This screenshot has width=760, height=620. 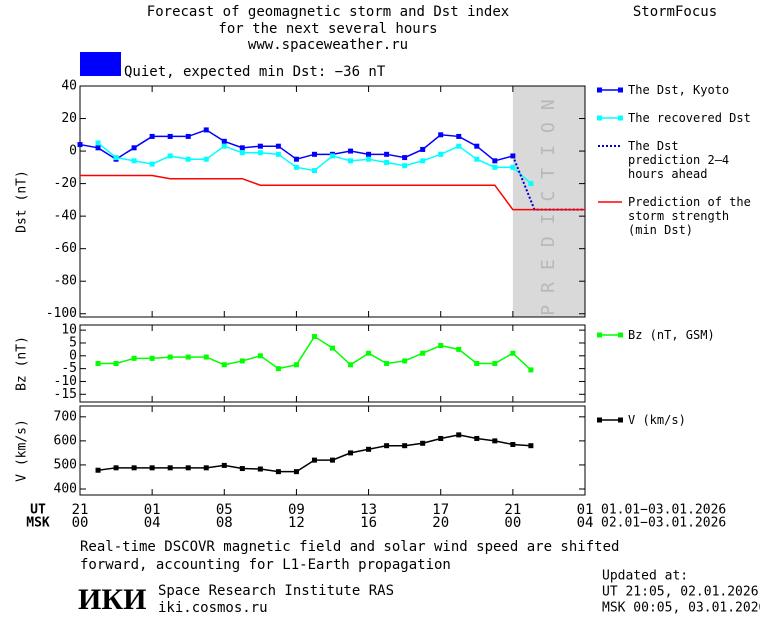 What do you see at coordinates (61, 313) in the screenshot?
I see `y-tick-label: -100` at bounding box center [61, 313].